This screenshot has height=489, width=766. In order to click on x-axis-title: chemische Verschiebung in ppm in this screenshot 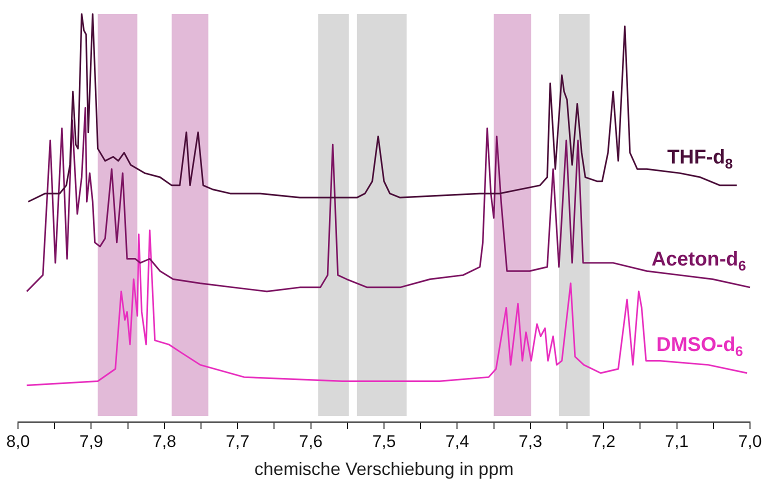, I will do `click(384, 469)`.